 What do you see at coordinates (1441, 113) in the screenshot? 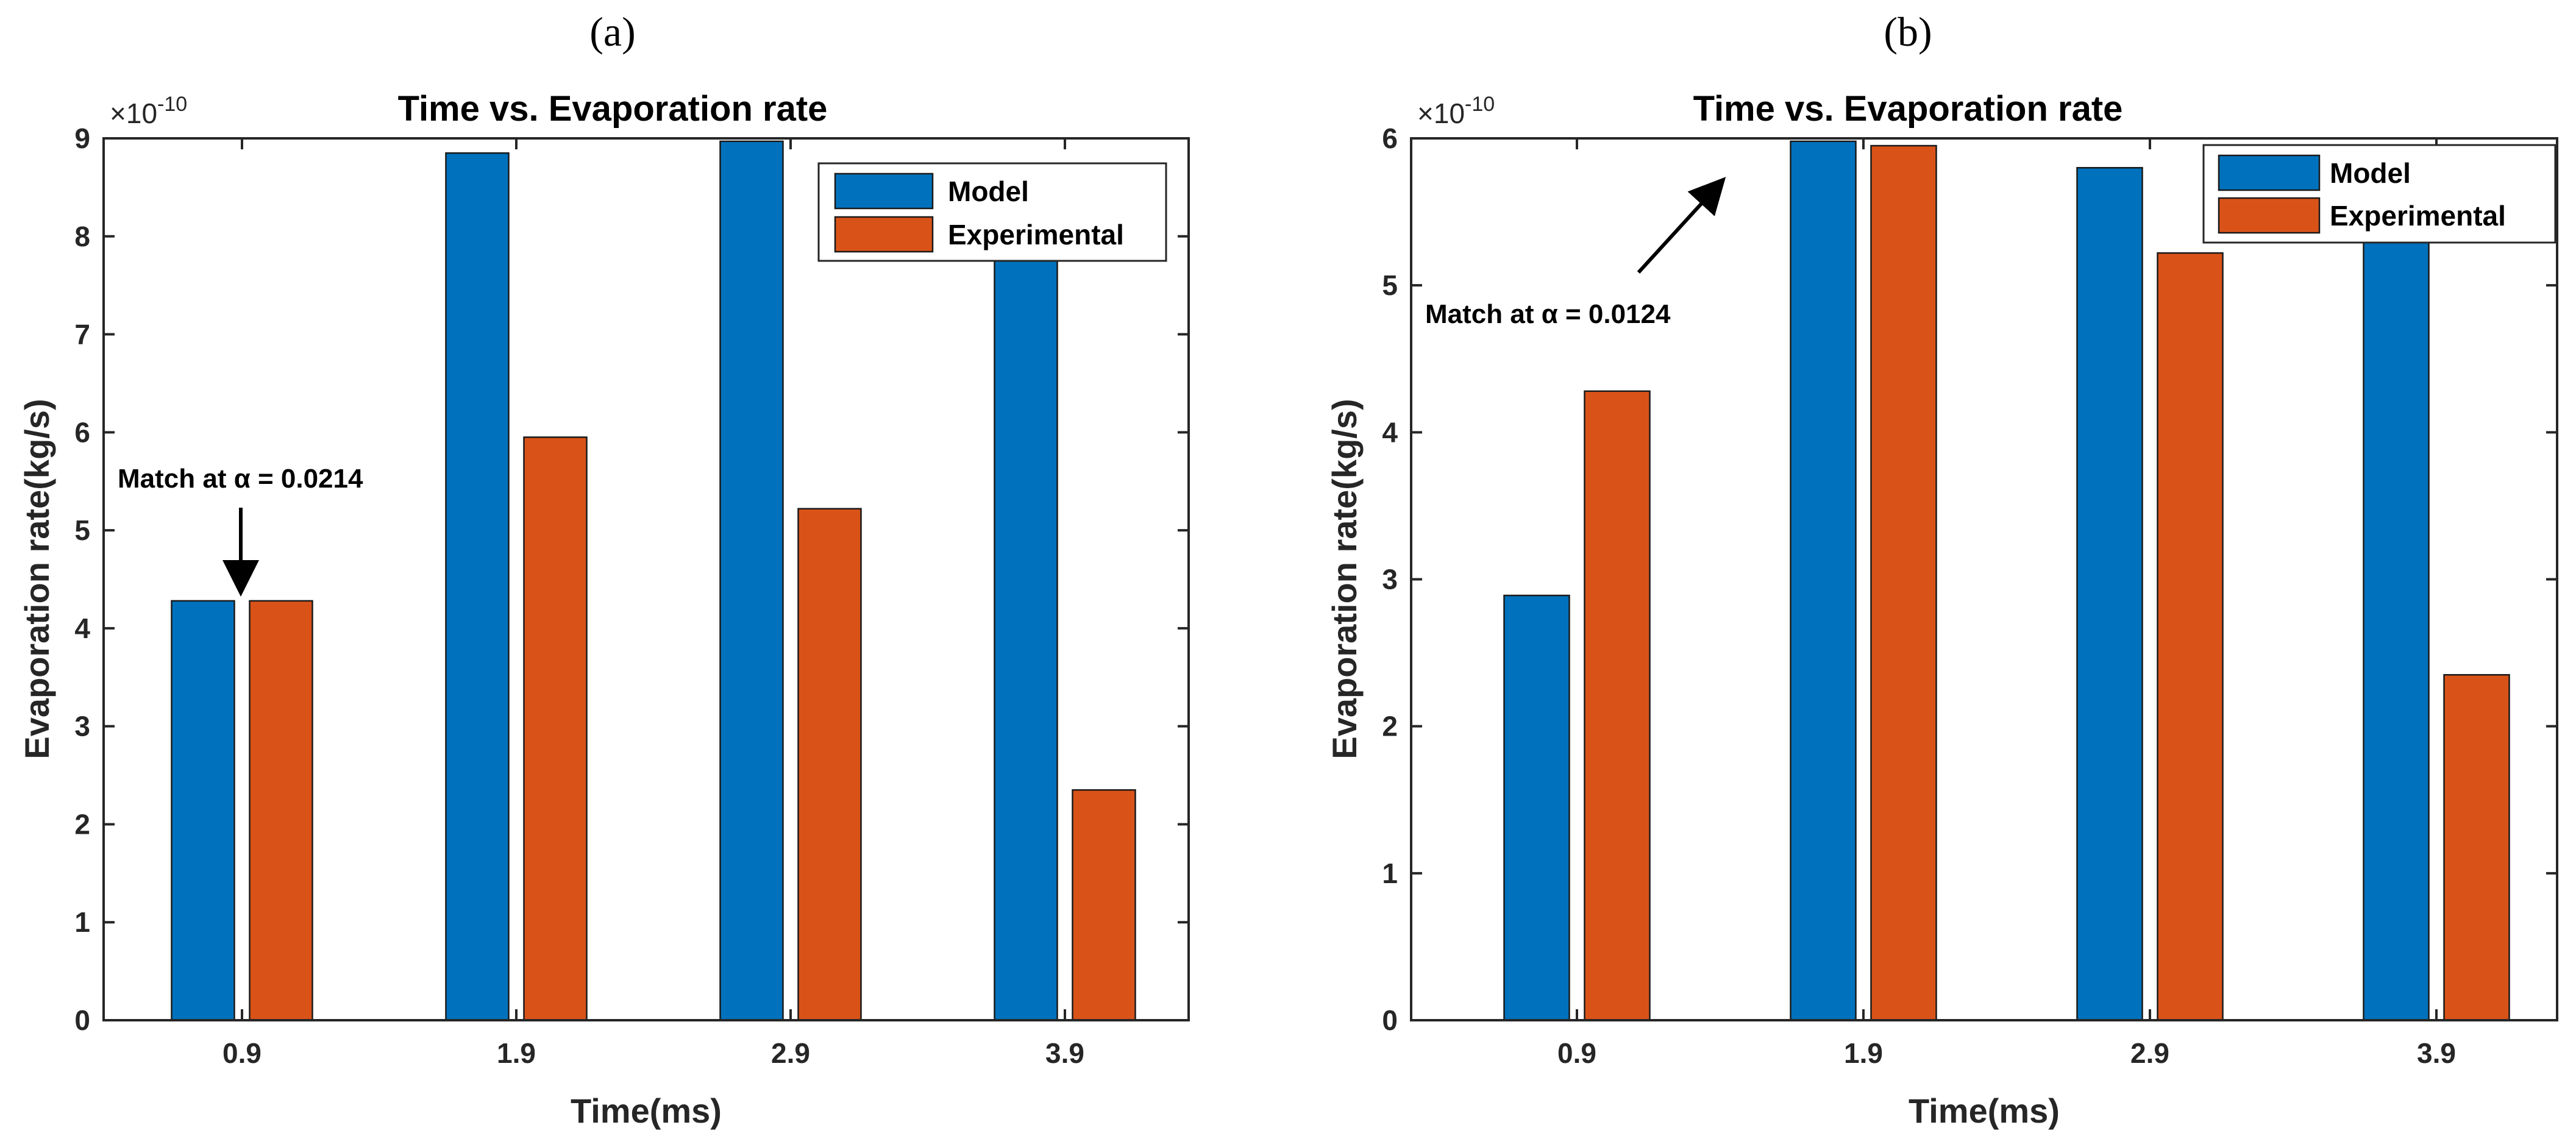
I see `y-exponent-base-b: ×10` at bounding box center [1441, 113].